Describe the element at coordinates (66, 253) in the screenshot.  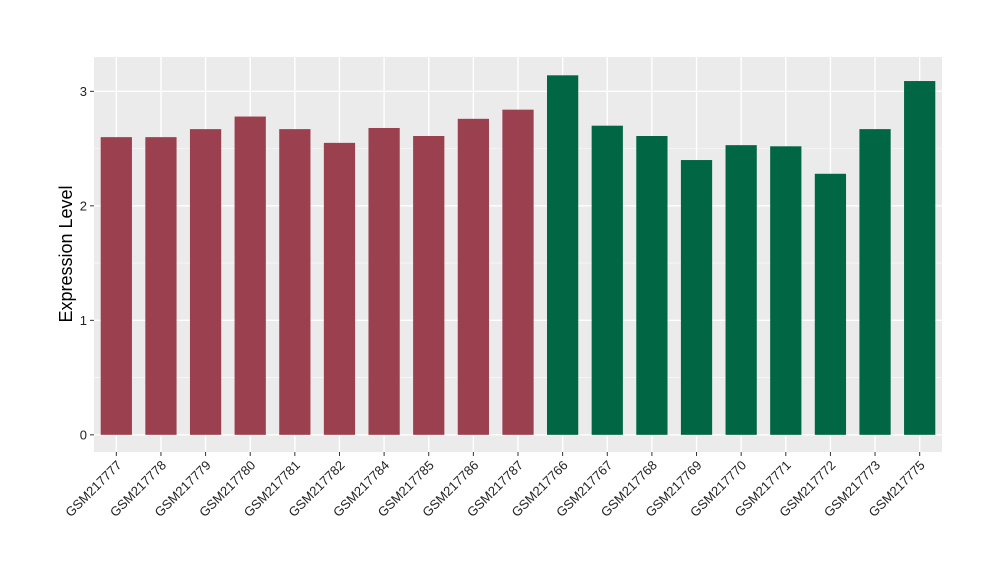
I see `y-axis-title: Expression Level` at that location.